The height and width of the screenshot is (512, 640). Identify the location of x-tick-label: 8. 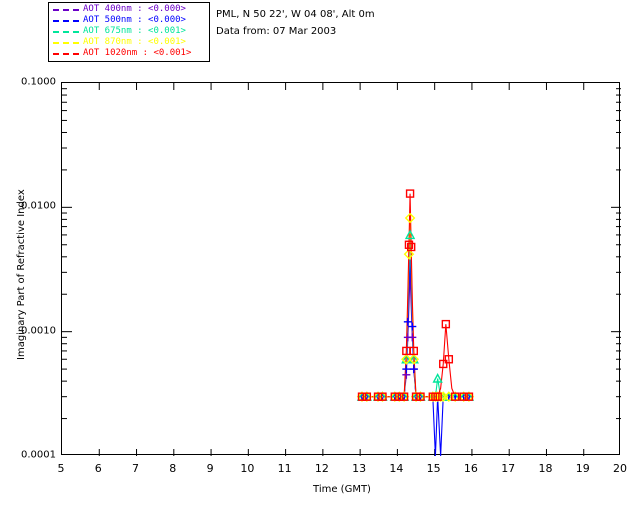
(173, 468).